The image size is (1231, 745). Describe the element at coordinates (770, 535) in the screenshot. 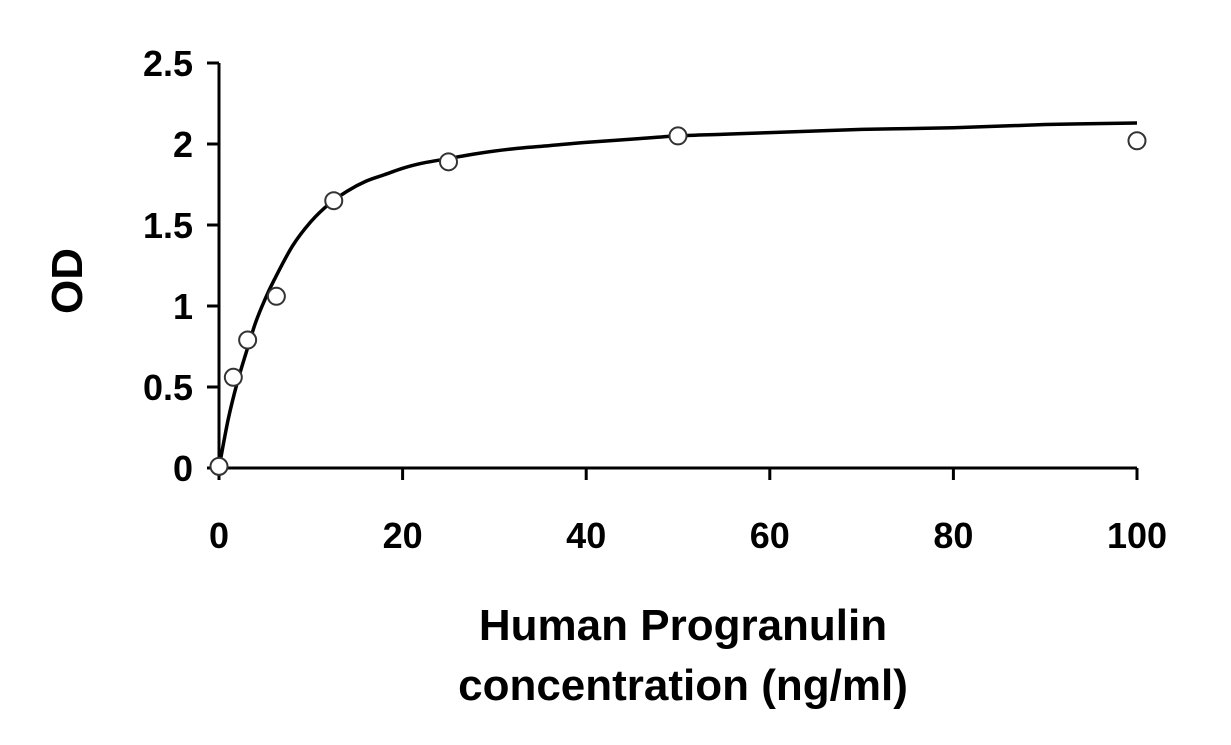

I see `x-tick-label: 60` at that location.